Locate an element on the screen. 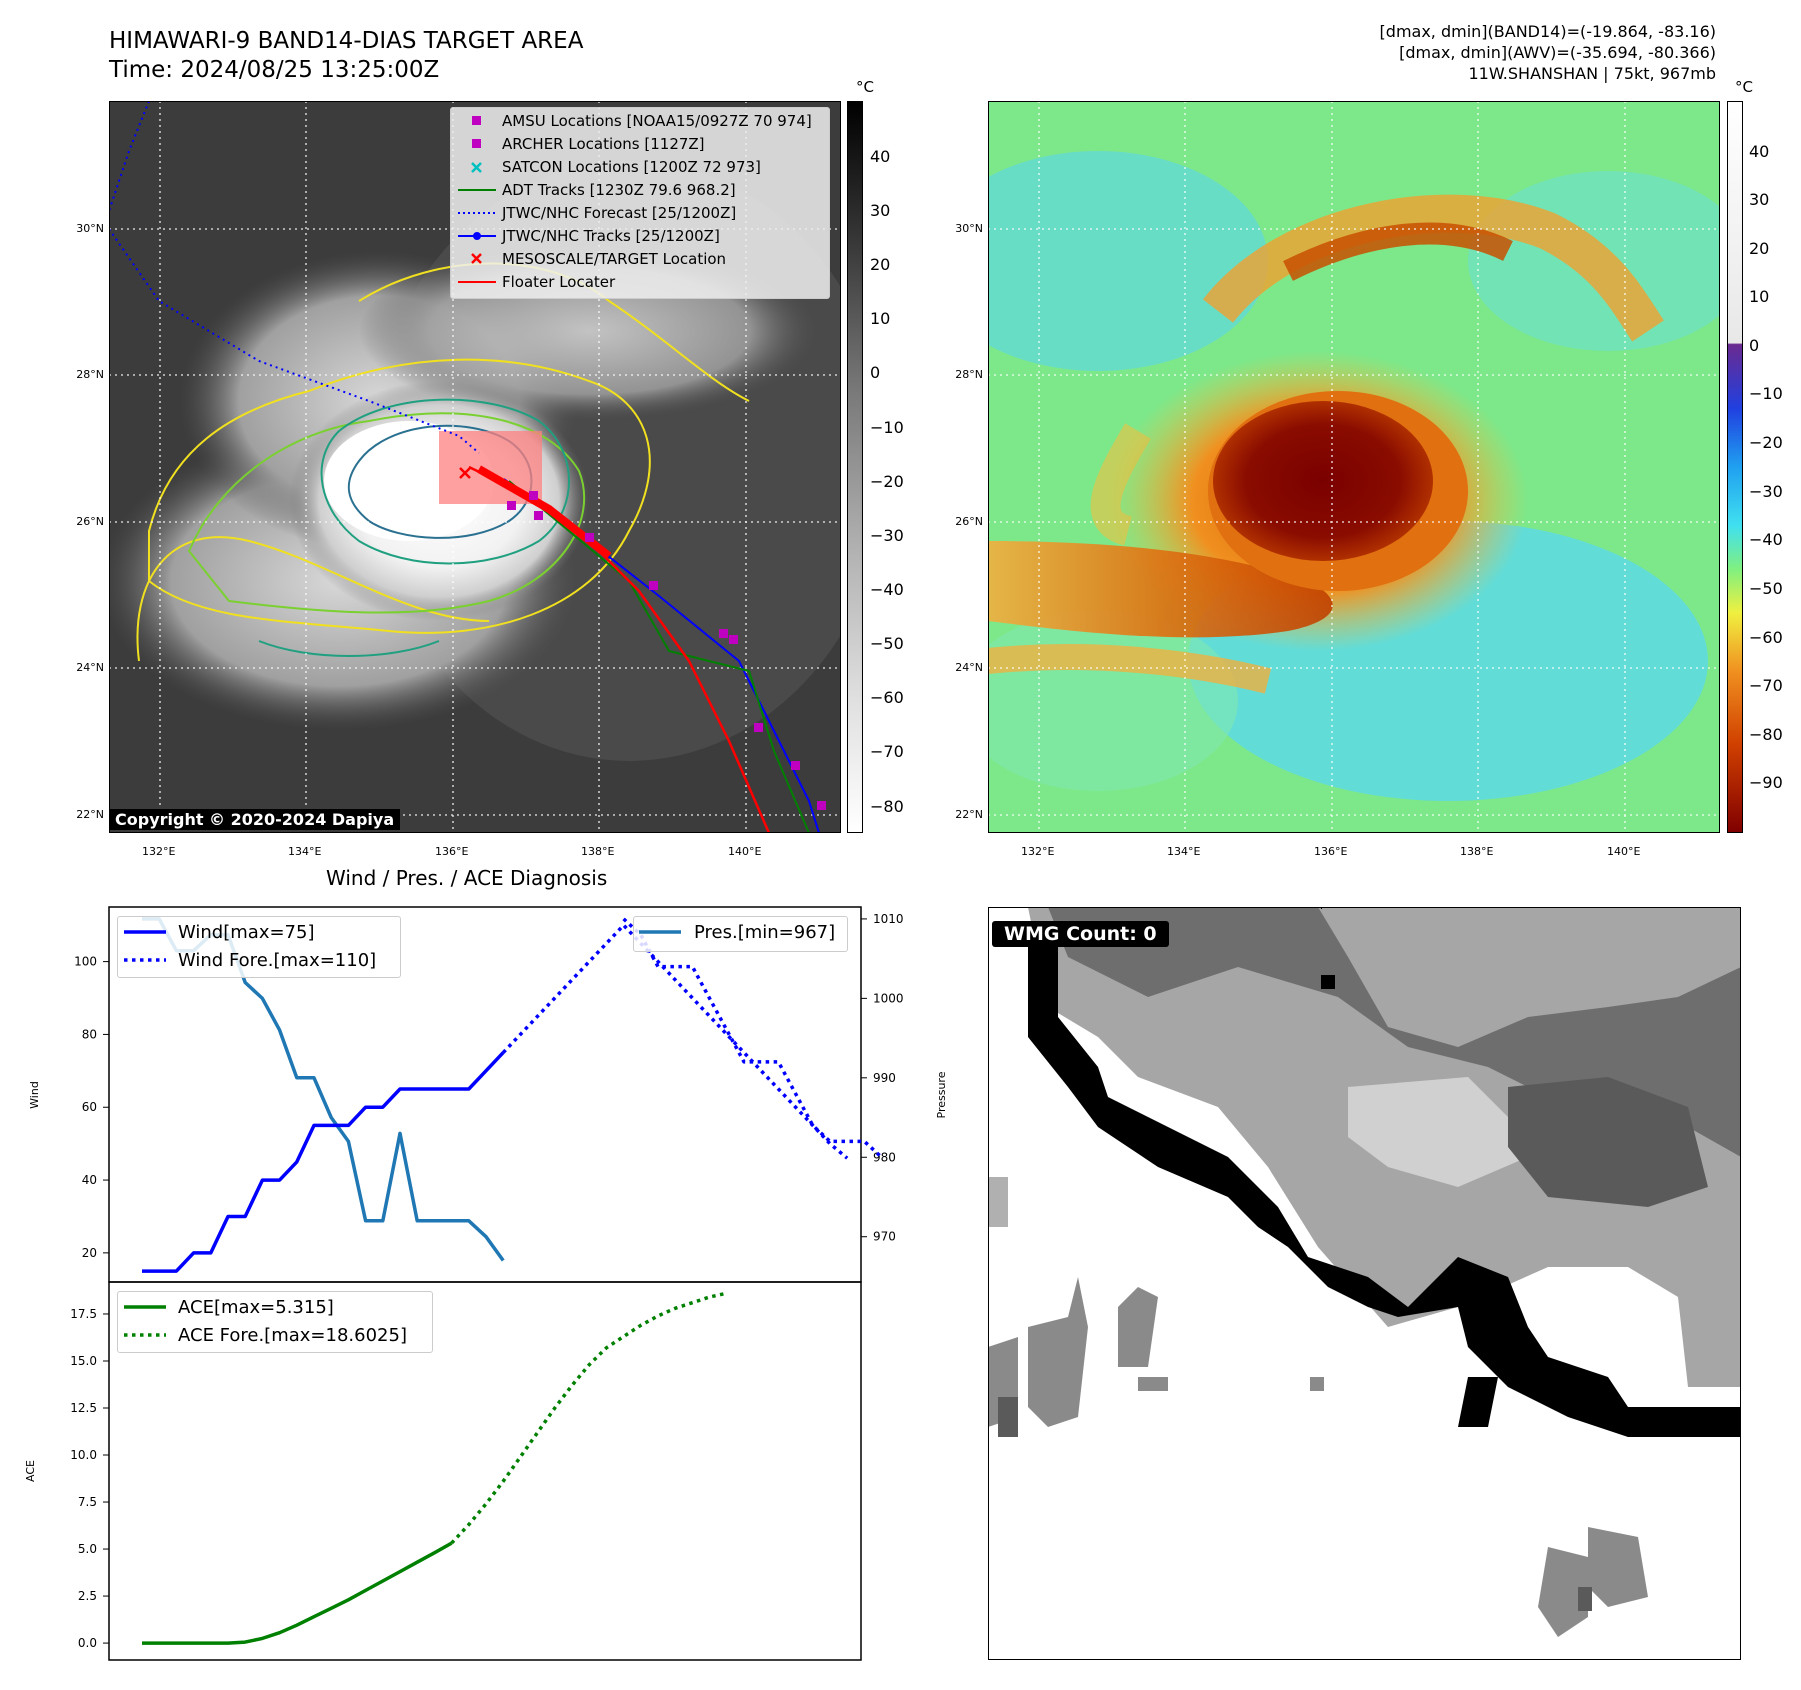 This screenshot has width=1801, height=1690. legend-label-adt: ADT Tracks [1230Z 79.6 968.2] is located at coordinates (619, 190).